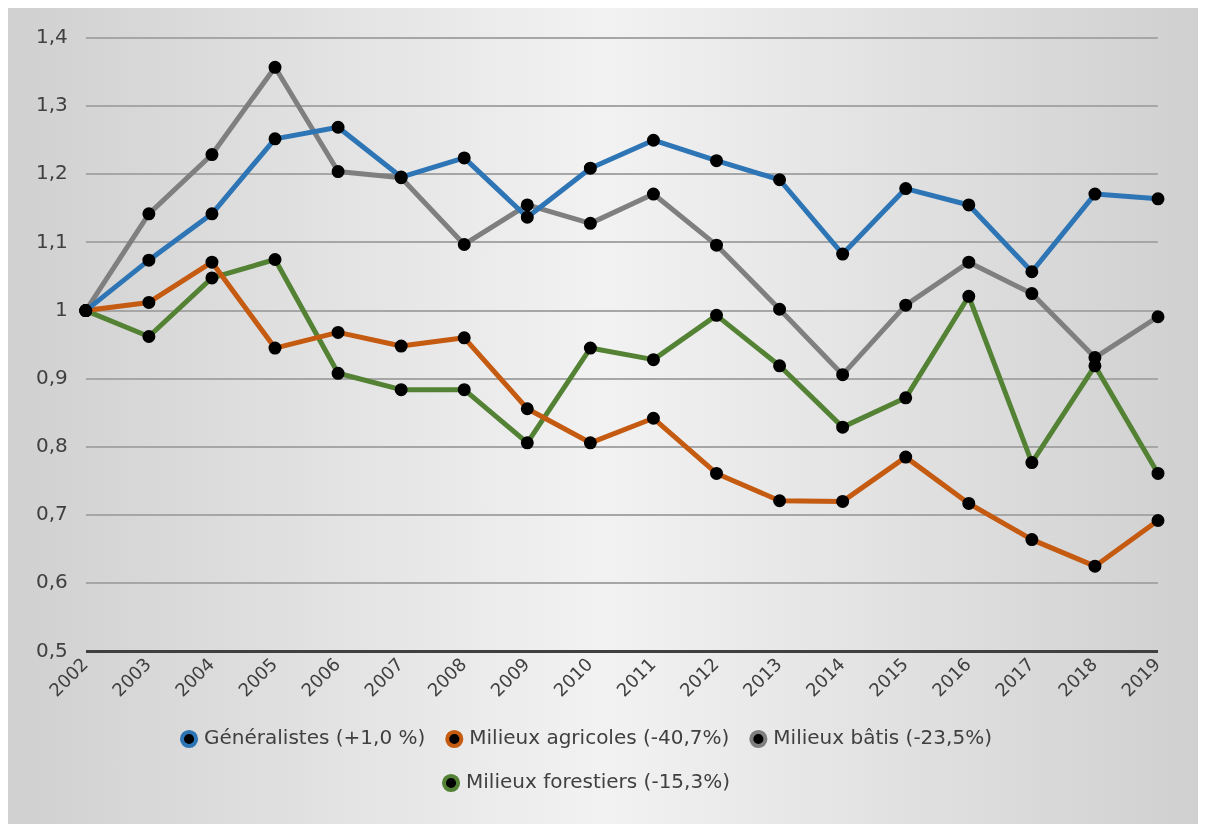 This screenshot has height=839, width=1214. I want to click on y-tick-label: 0,5, so click(51, 649).